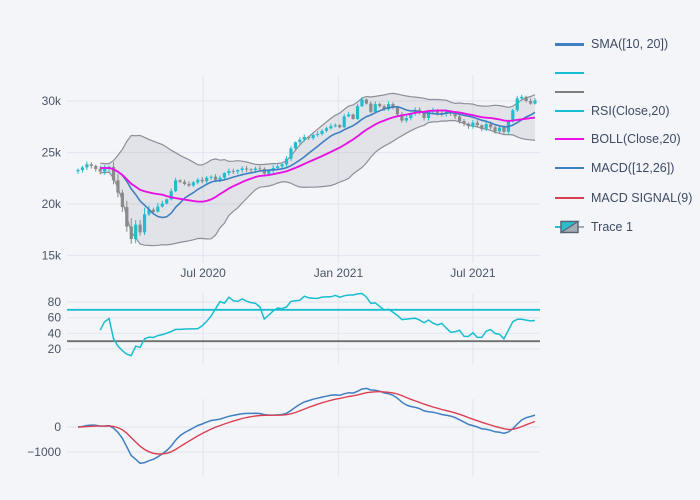 The image size is (700, 500). What do you see at coordinates (55, 302) in the screenshot?
I see `tick-label: 80` at bounding box center [55, 302].